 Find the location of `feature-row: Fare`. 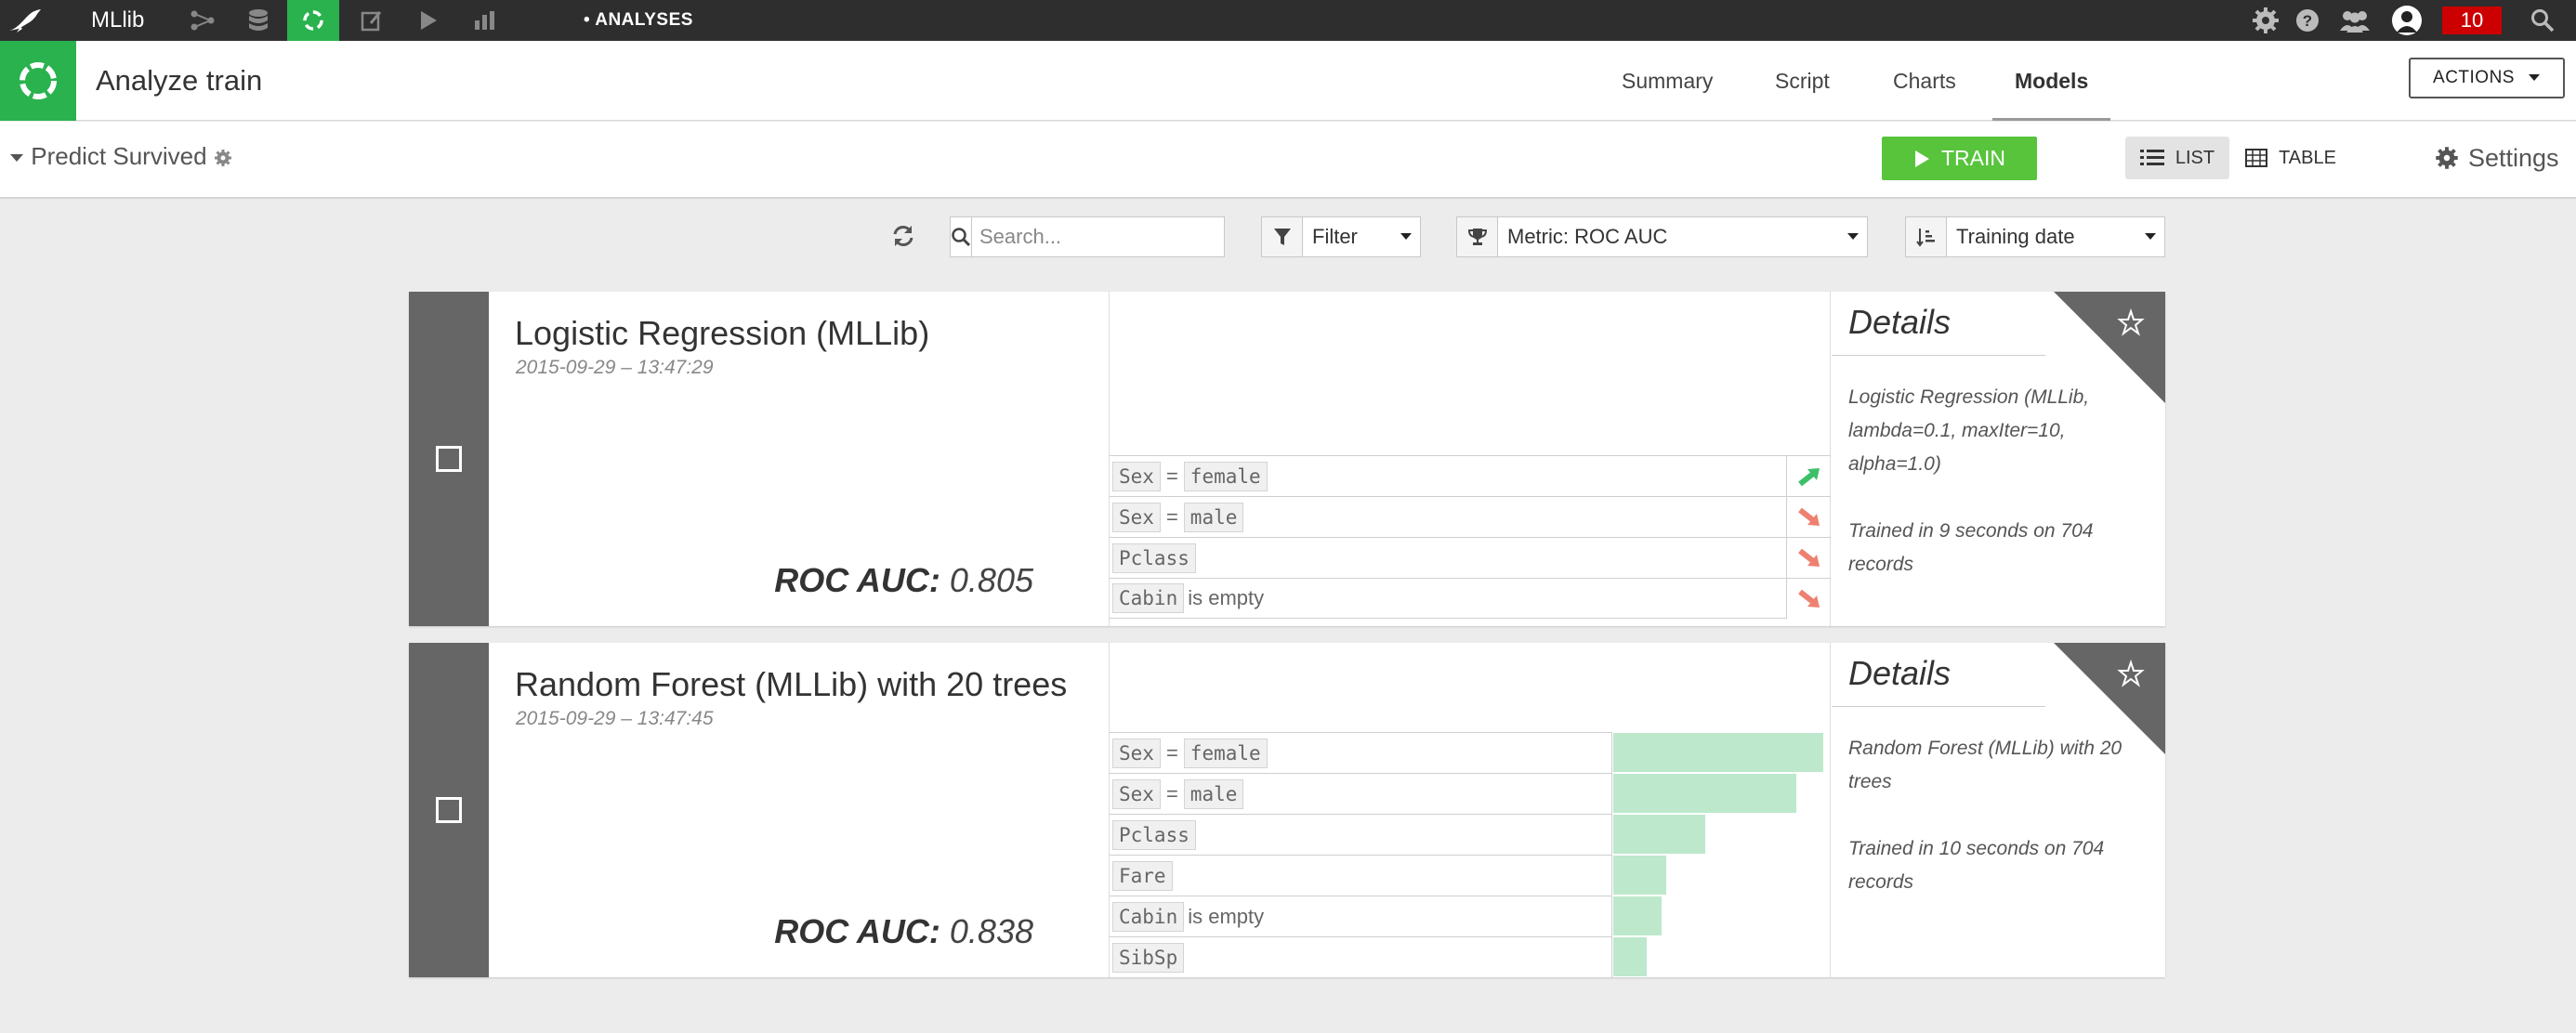

feature-row: Fare is located at coordinates (1360, 876).